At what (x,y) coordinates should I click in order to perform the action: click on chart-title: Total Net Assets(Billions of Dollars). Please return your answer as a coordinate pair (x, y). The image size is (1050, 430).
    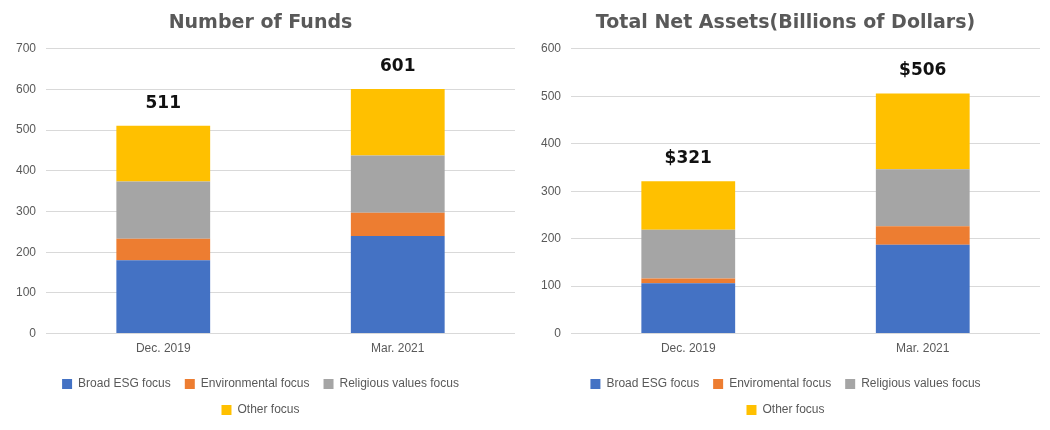
    Looking at the image, I should click on (785, 21).